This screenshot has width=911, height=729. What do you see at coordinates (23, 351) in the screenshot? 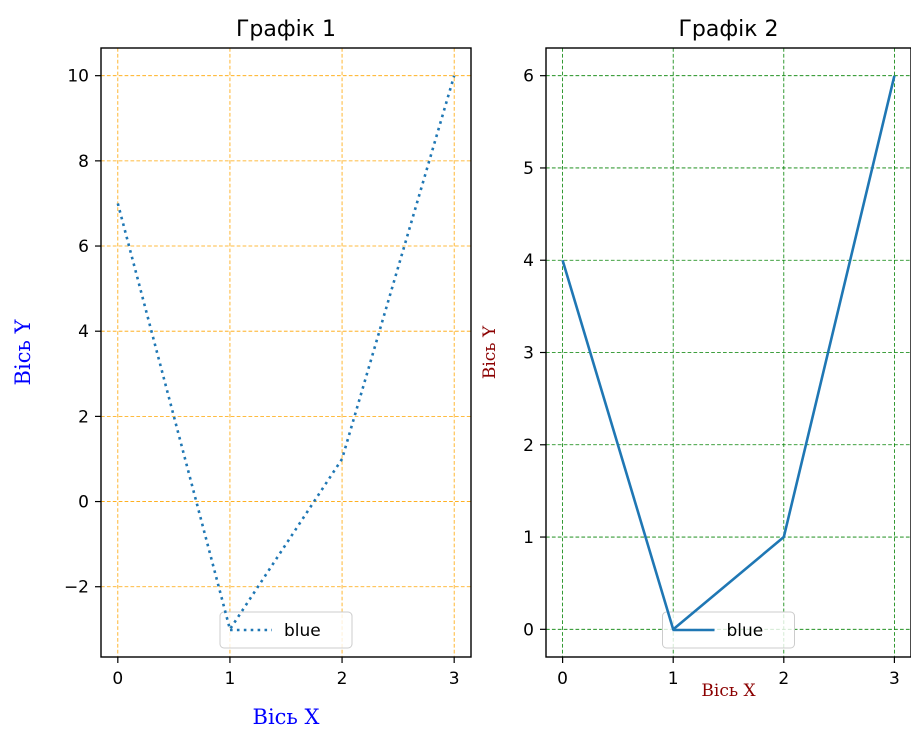
I see `chart-1-ylabel: Вісь Y` at bounding box center [23, 351].